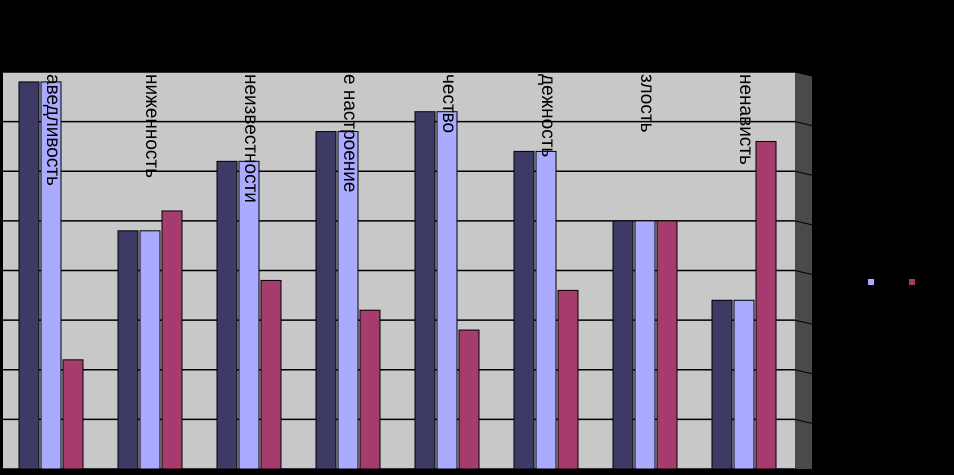 This screenshot has width=954, height=475. What do you see at coordinates (745, 119) in the screenshot?
I see `category-label: ненависть` at bounding box center [745, 119].